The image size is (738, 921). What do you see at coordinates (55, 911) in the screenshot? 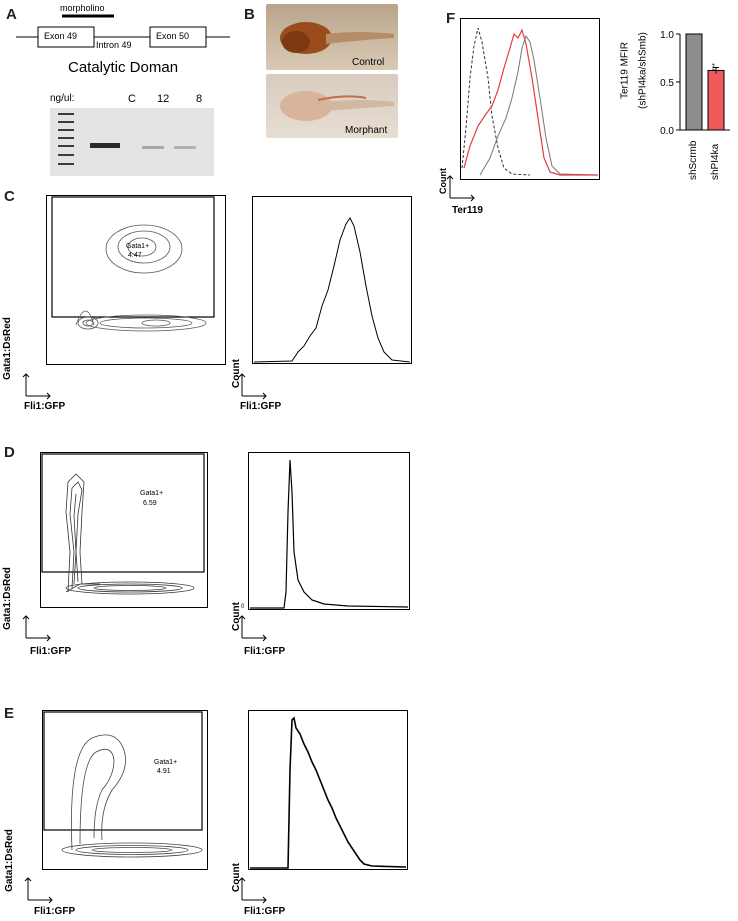
I see `e-x-label: Fli1:GFP` at bounding box center [55, 911].